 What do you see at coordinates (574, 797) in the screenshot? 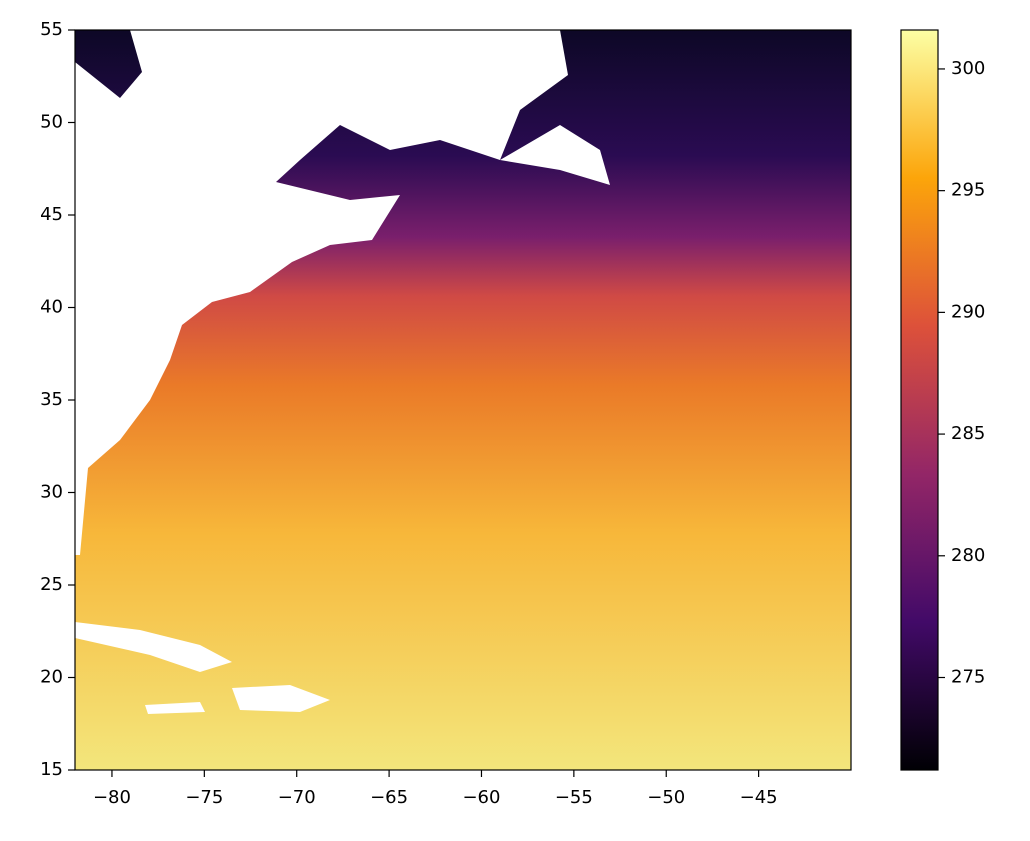
I see `x-tick-label: −55` at bounding box center [574, 797].